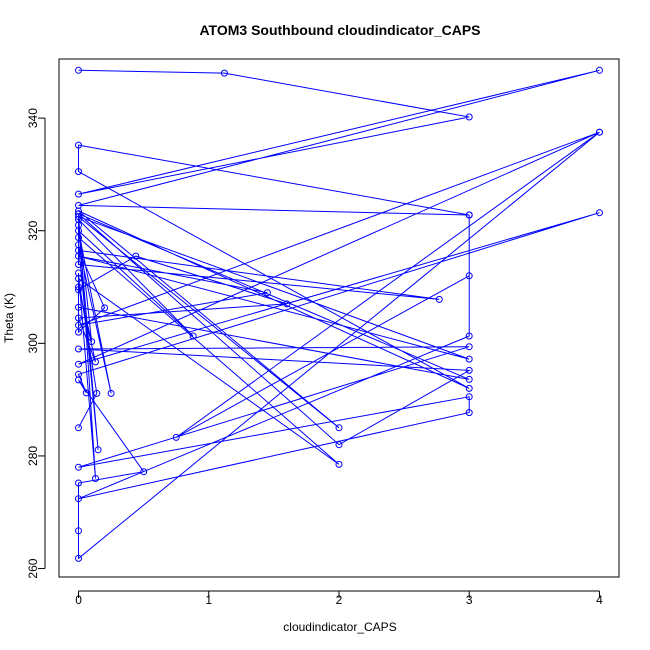  I want to click on y-tick-label: 340, so click(33, 118).